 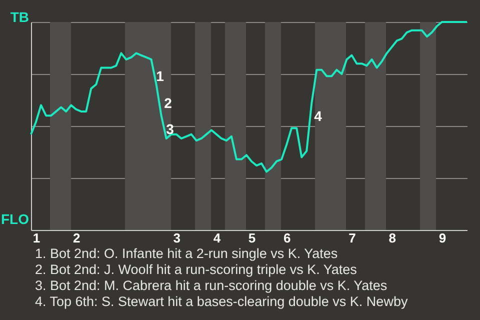 What do you see at coordinates (36, 238) in the screenshot?
I see `x-tick-label: 1` at bounding box center [36, 238].